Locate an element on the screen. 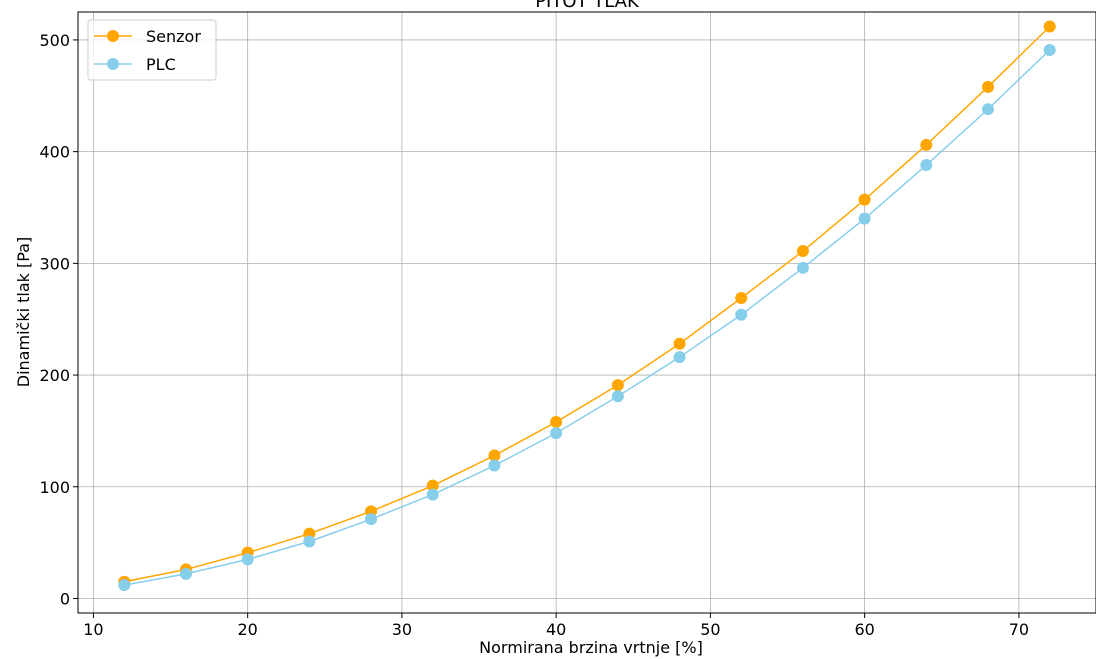 Image resolution: width=1096 pixels, height=659 pixels. legend-box is located at coordinates (152, 50).